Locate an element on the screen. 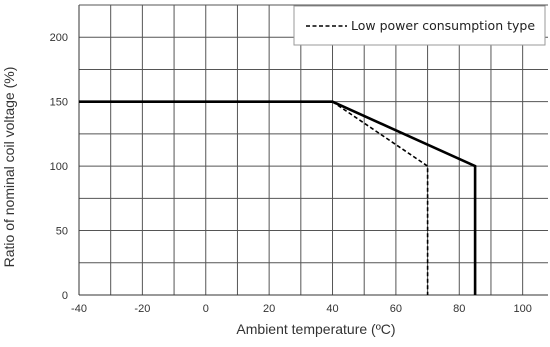  x-tick-label: -40 is located at coordinates (79, 309).